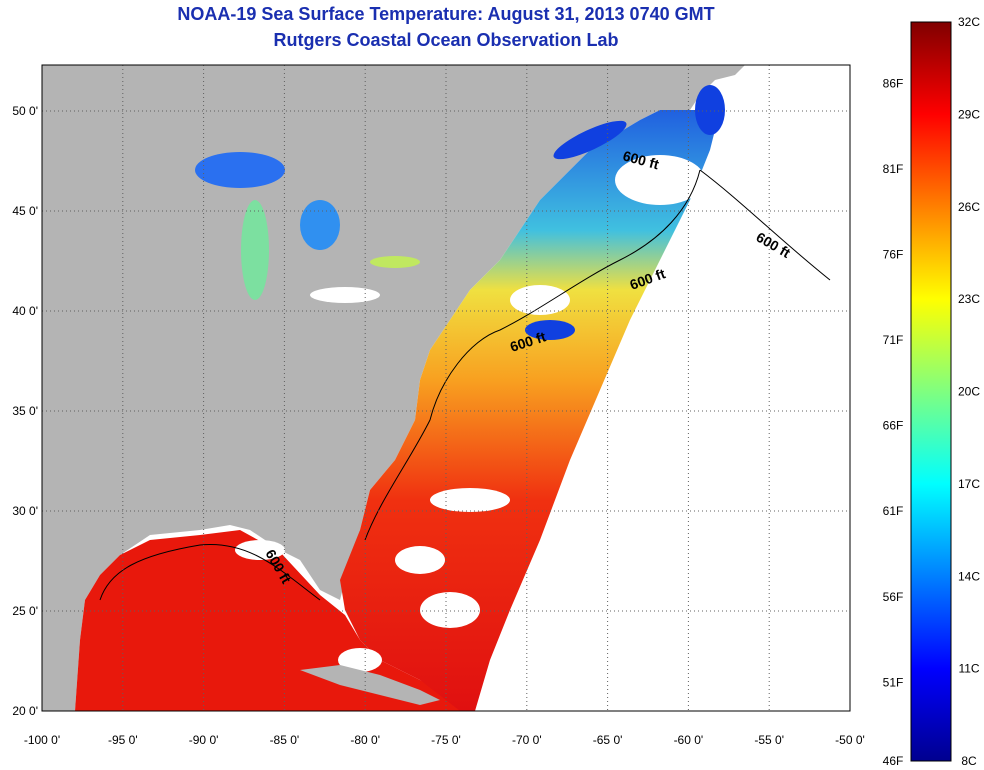 The height and width of the screenshot is (770, 984). I want to click on colorbar-celsius-label: 20C, so click(969, 392).